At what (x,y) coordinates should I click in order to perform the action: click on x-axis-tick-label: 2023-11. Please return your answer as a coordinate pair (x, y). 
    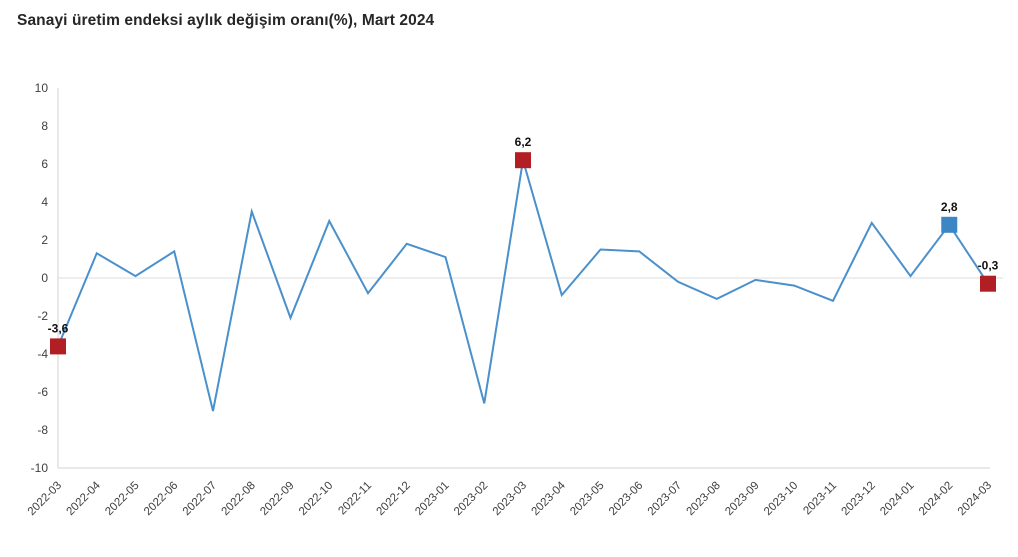
    Looking at the image, I should click on (820, 499).